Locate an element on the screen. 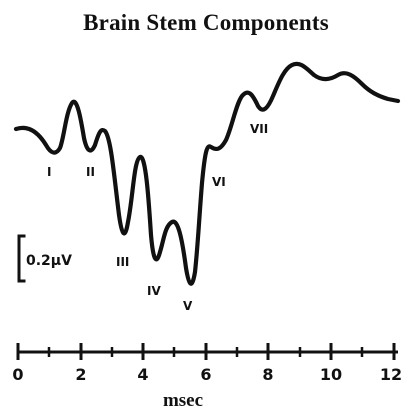 The height and width of the screenshot is (412, 412). amplitude-scale-bar: 0.2μV is located at coordinates (44, 258).